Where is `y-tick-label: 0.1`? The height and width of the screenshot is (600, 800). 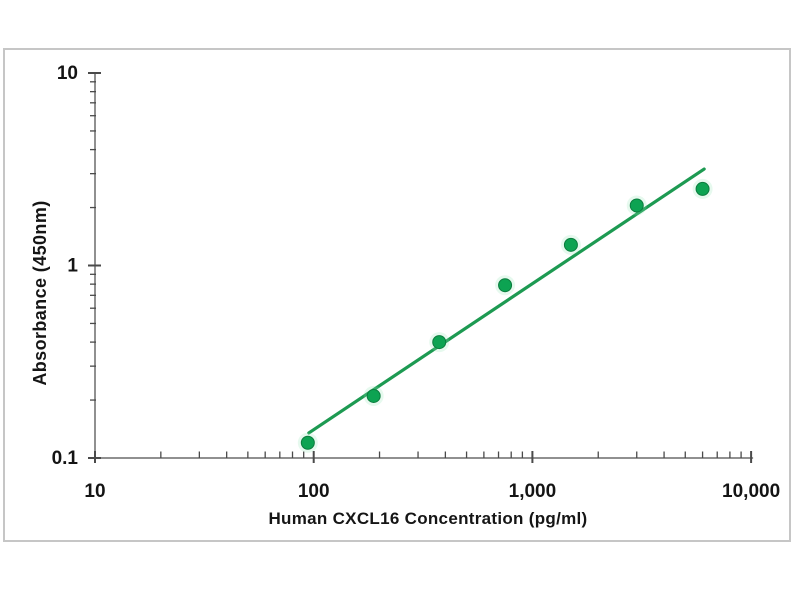
y-tick-label: 0.1 is located at coordinates (65, 458).